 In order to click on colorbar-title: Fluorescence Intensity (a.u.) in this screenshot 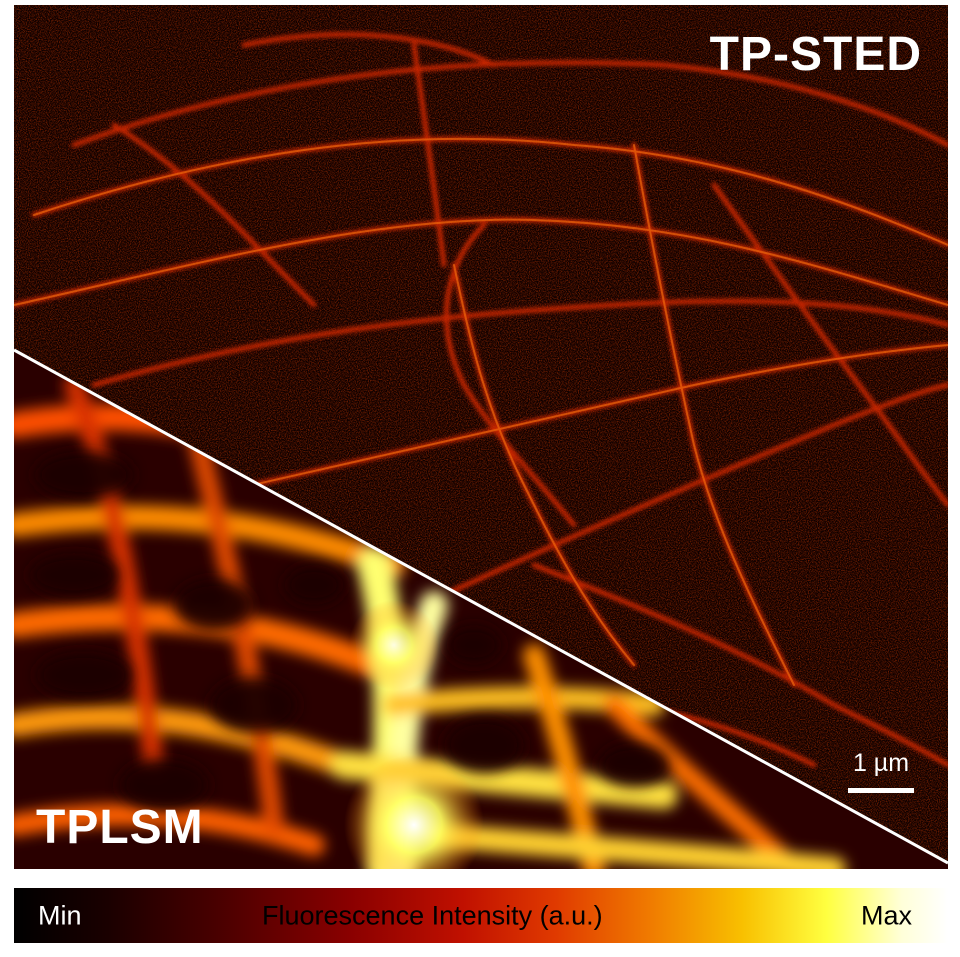, I will do `click(432, 915)`.